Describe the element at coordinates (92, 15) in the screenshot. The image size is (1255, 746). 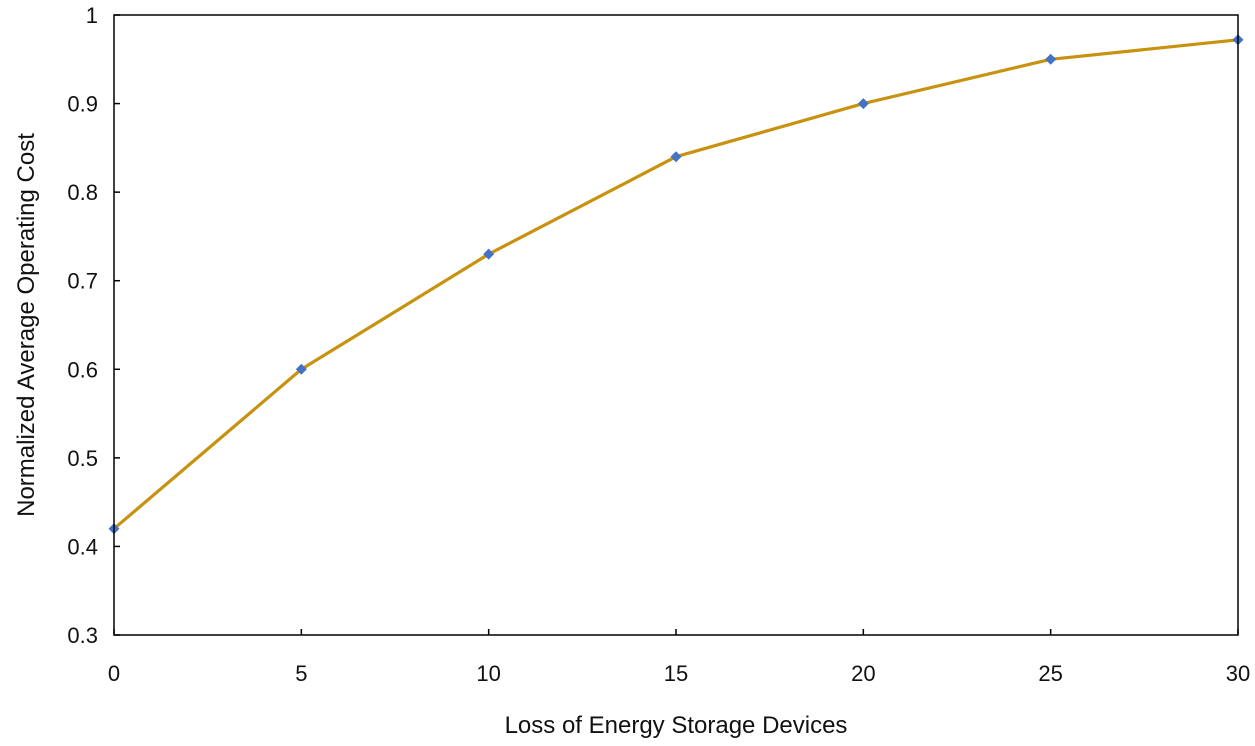
I see `y-tick-label: 1` at that location.